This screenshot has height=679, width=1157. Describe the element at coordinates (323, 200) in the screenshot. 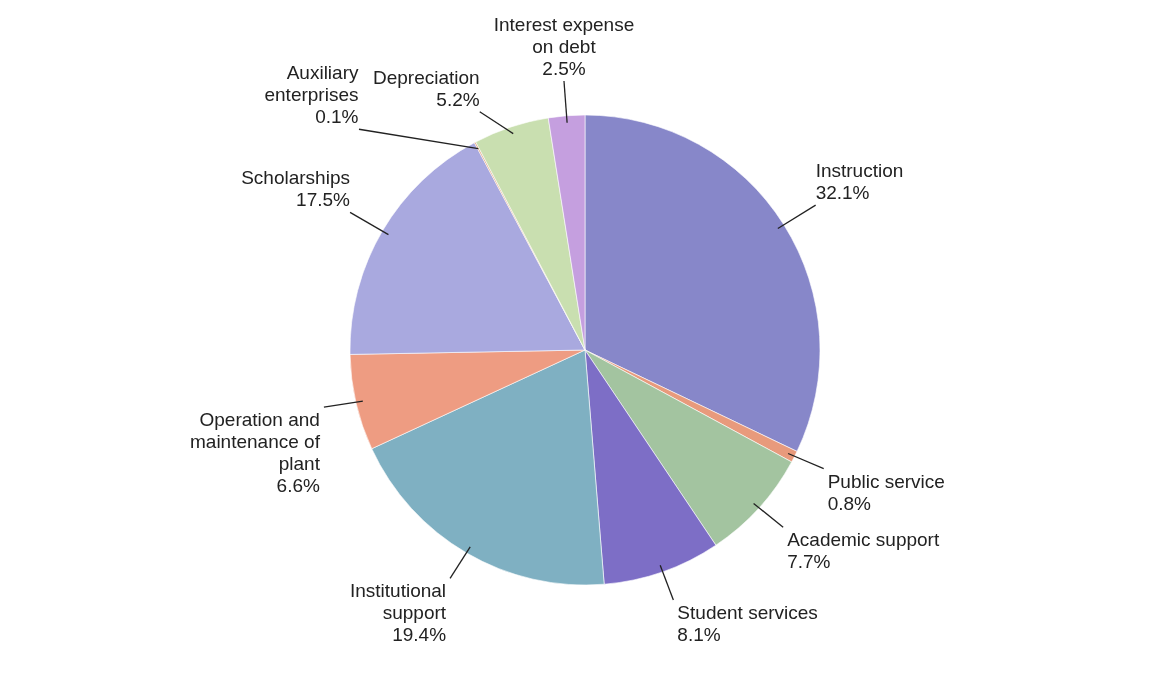

I see `data-label: 17.5%` at that location.